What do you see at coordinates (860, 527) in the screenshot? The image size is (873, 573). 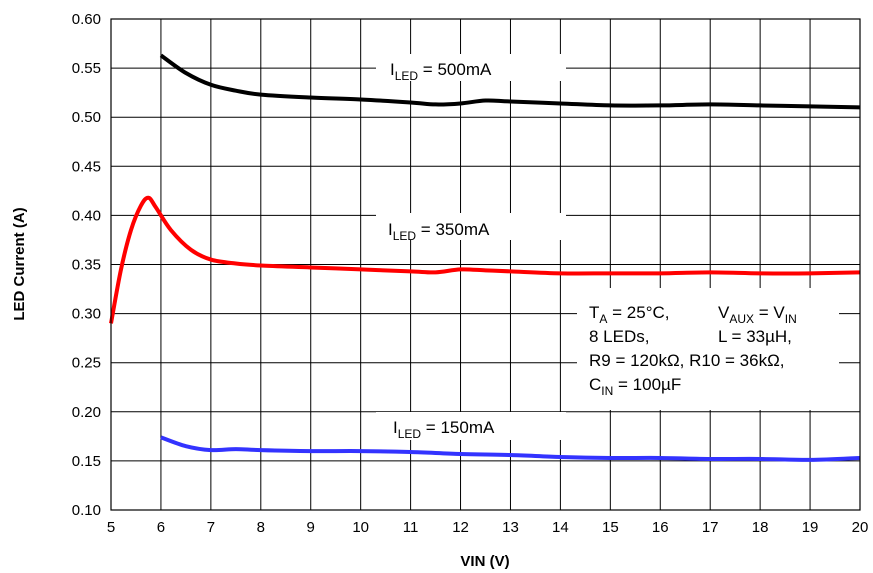 I see `x-tick-label: 20` at bounding box center [860, 527].